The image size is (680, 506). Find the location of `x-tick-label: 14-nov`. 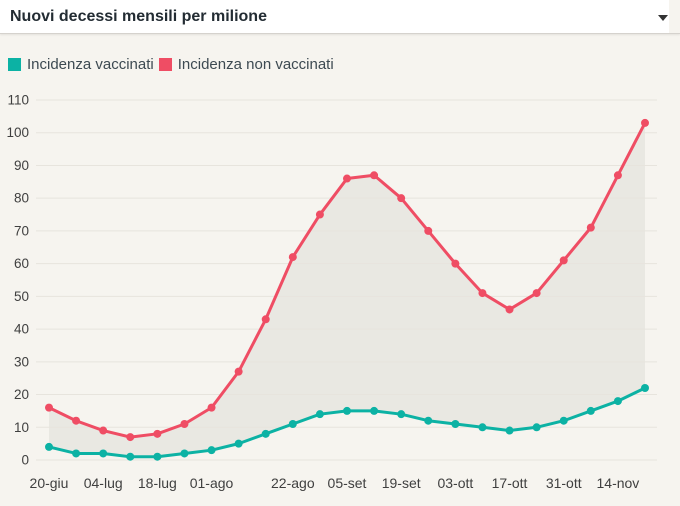

x-tick-label: 14-nov is located at coordinates (618, 483).